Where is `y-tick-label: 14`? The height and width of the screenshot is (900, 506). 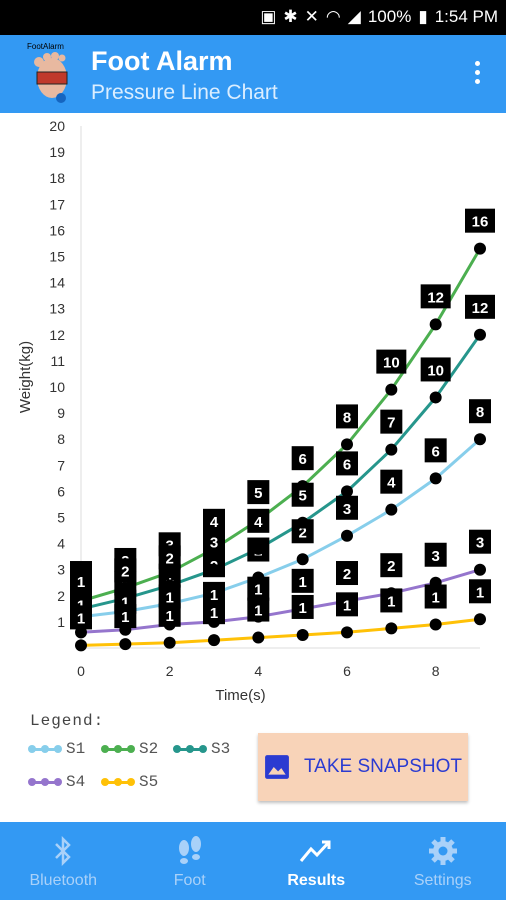 y-tick-label: 14 is located at coordinates (57, 283).